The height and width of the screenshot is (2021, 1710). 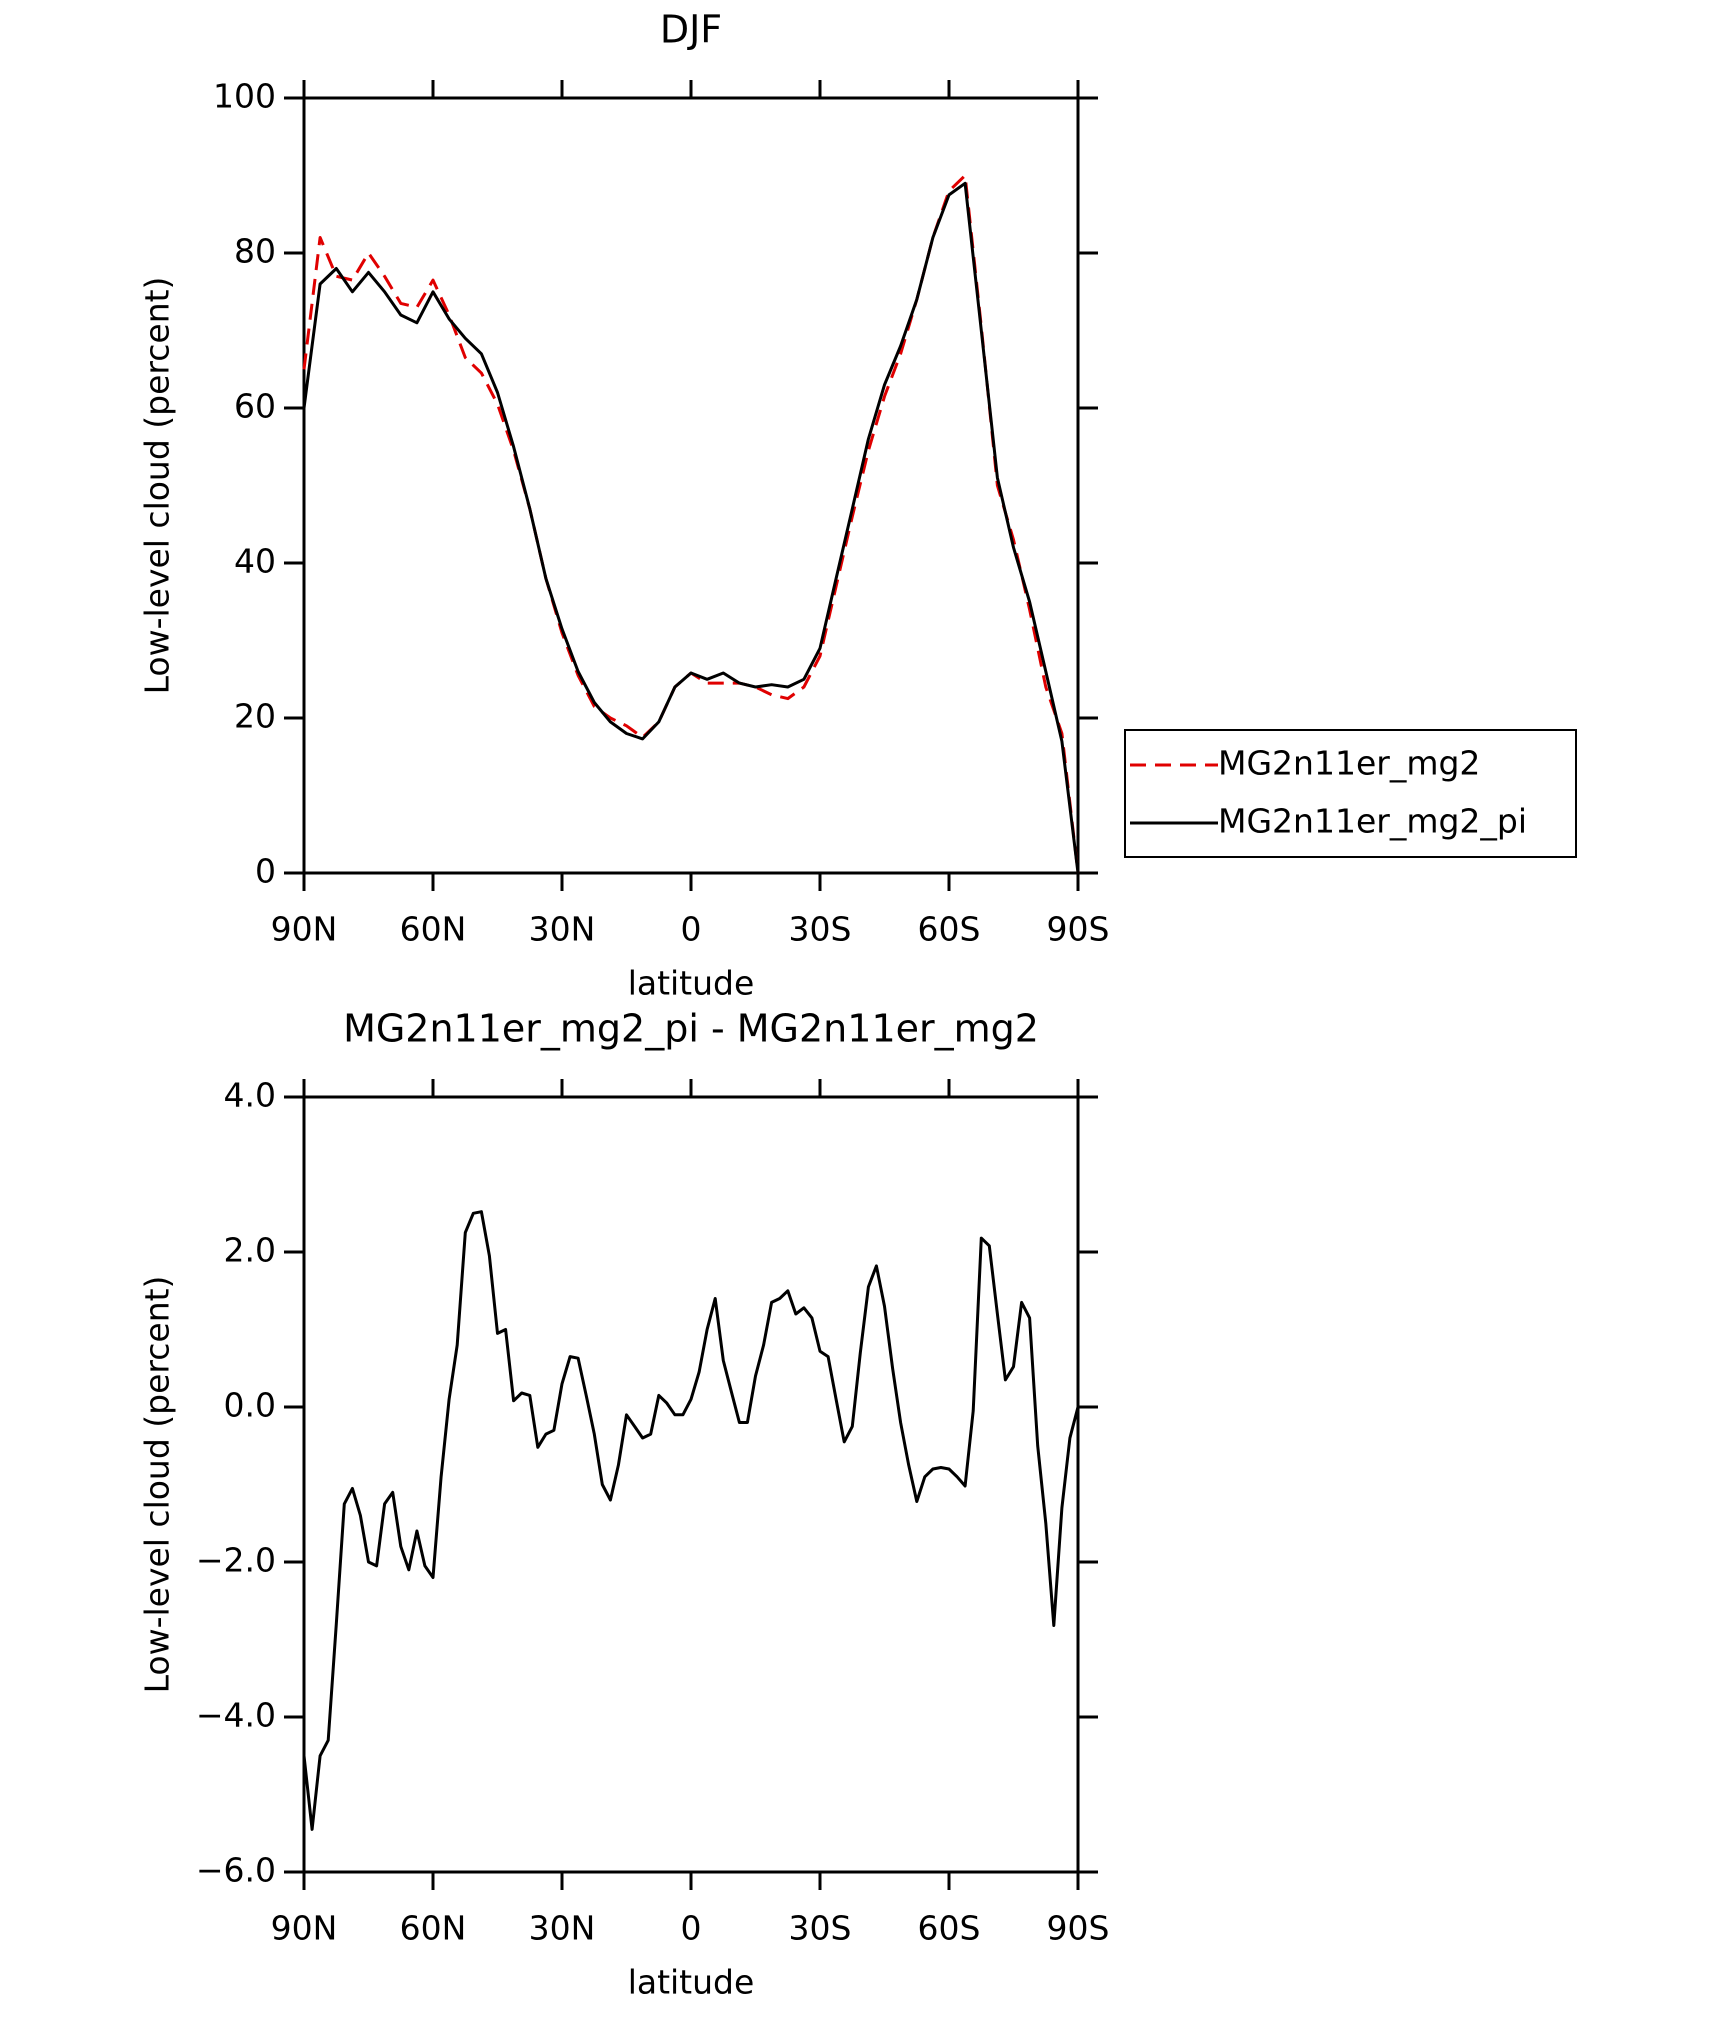 What do you see at coordinates (236, 1560) in the screenshot?
I see `y-tick-label: −2.0` at bounding box center [236, 1560].